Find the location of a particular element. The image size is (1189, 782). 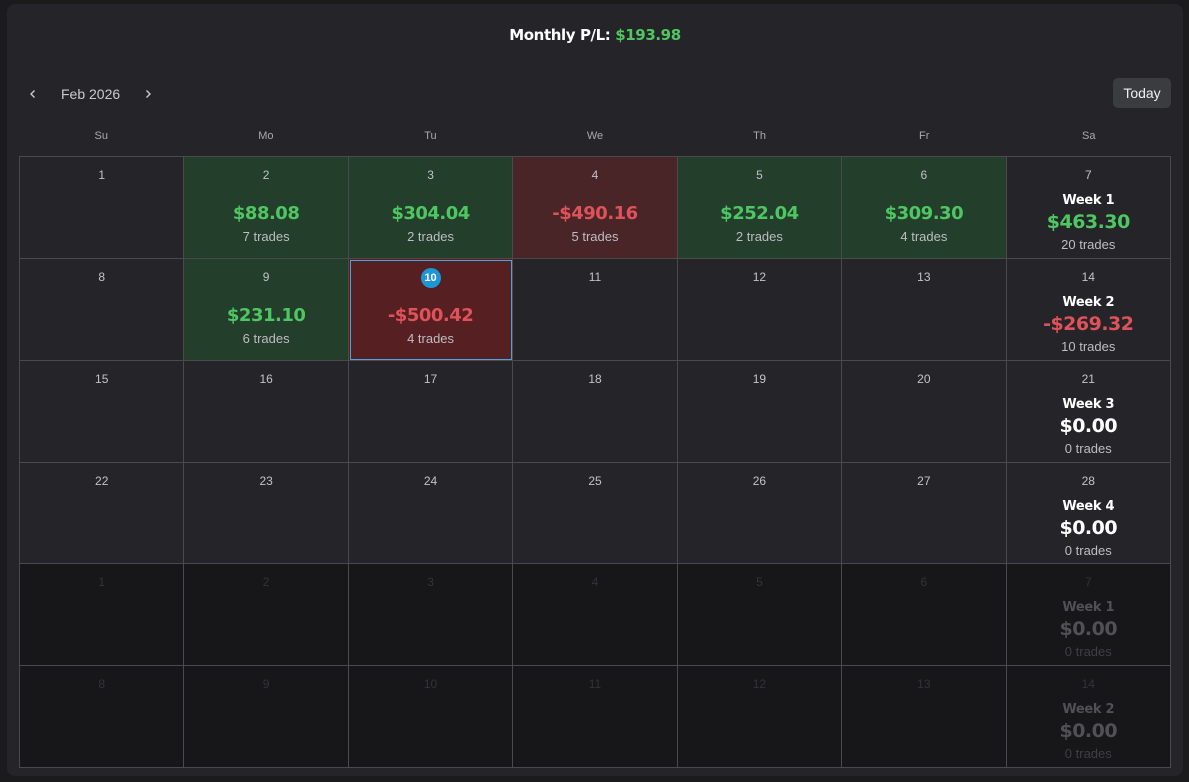

day-number: 20 is located at coordinates (924, 378).